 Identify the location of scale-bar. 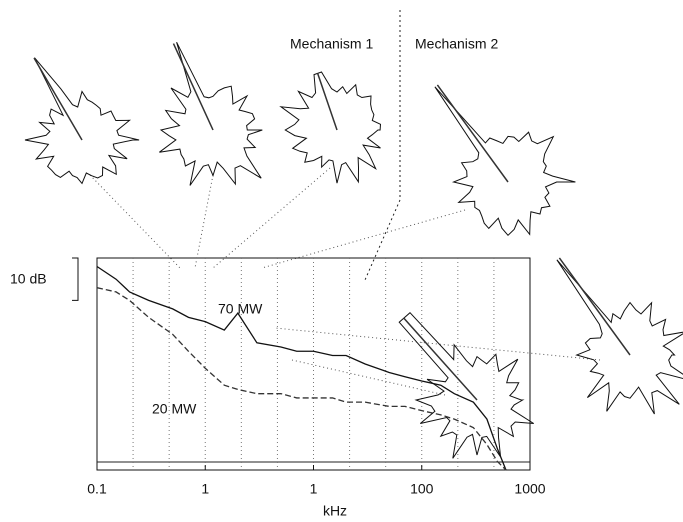
(75, 279).